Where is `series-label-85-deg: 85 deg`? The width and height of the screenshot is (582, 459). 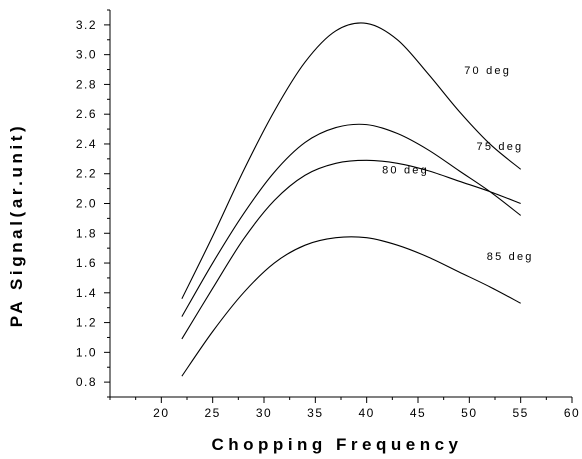
series-label-85-deg: 85 deg is located at coordinates (510, 257).